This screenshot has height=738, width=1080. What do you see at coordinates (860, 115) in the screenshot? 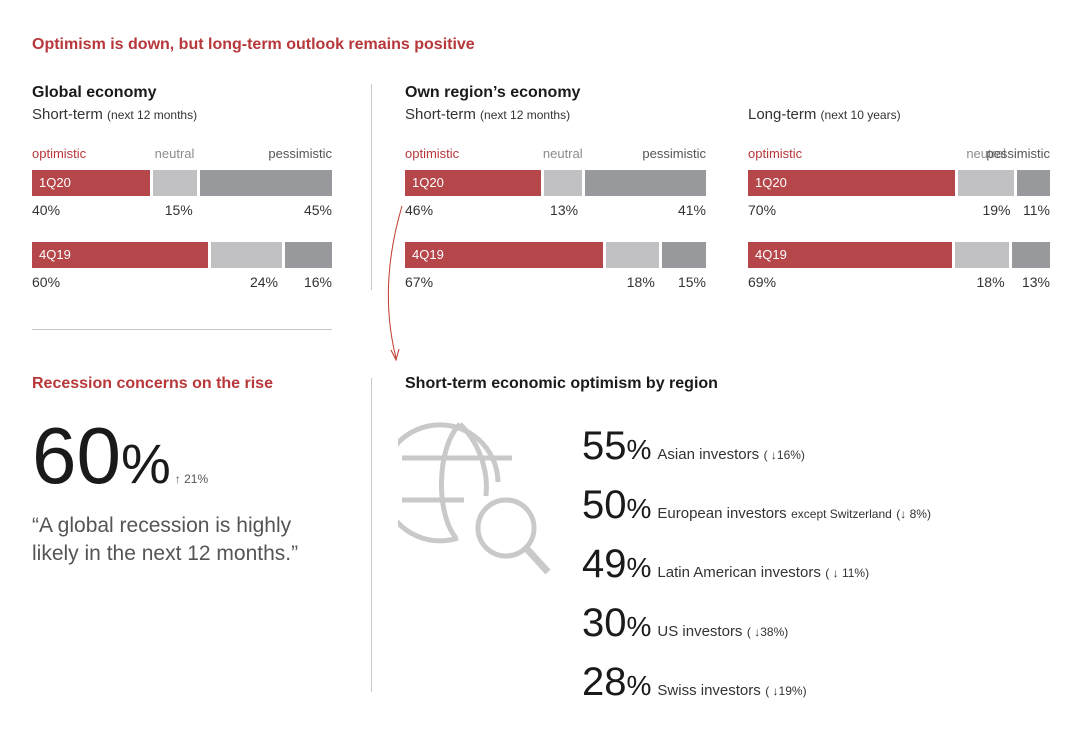
I see `subtitle-small: (next 10 years)` at bounding box center [860, 115].